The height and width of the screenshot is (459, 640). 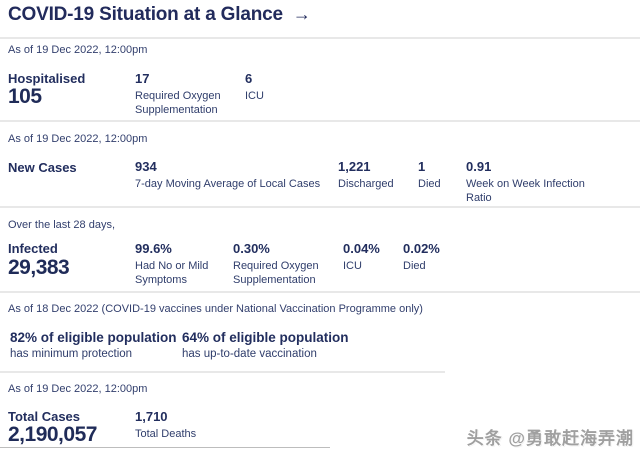 I want to click on stat-label: Discharged, so click(x=366, y=183).